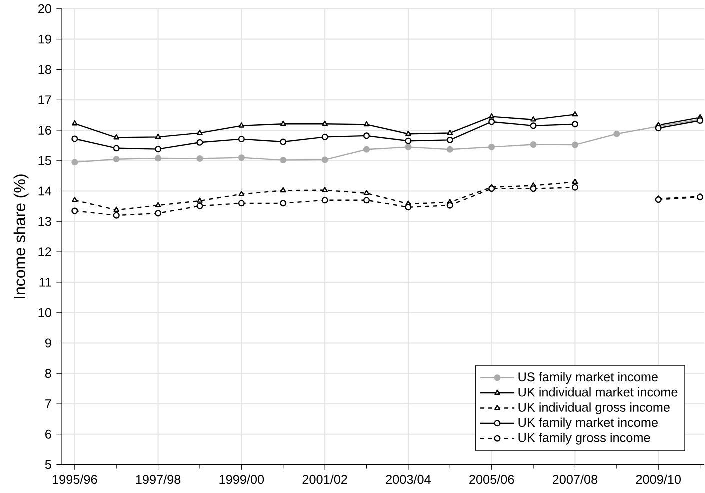 This screenshot has height=493, width=705. Describe the element at coordinates (45, 313) in the screenshot. I see `y-tick-label: 10` at that location.